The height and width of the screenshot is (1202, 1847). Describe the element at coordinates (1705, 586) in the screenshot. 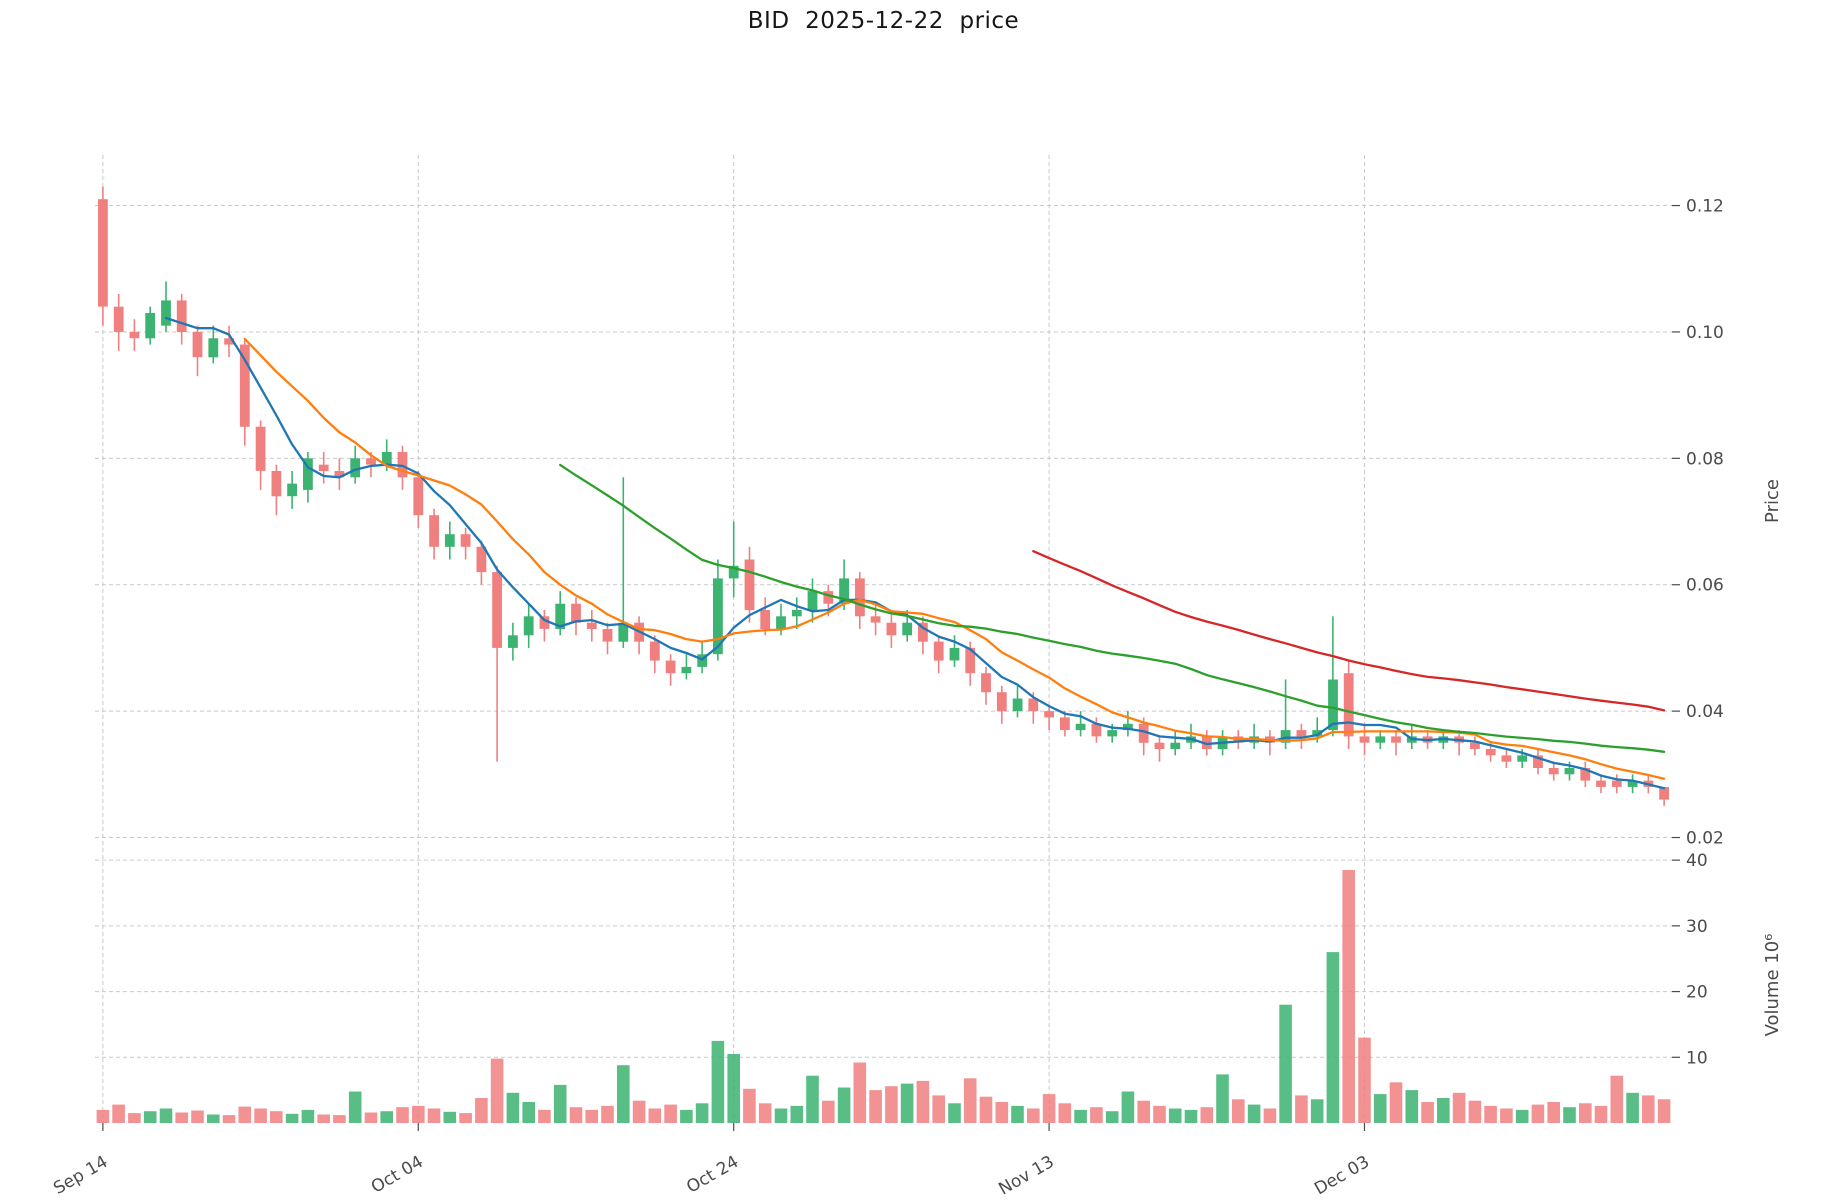

I see `price-tick-label: 0.06` at that location.